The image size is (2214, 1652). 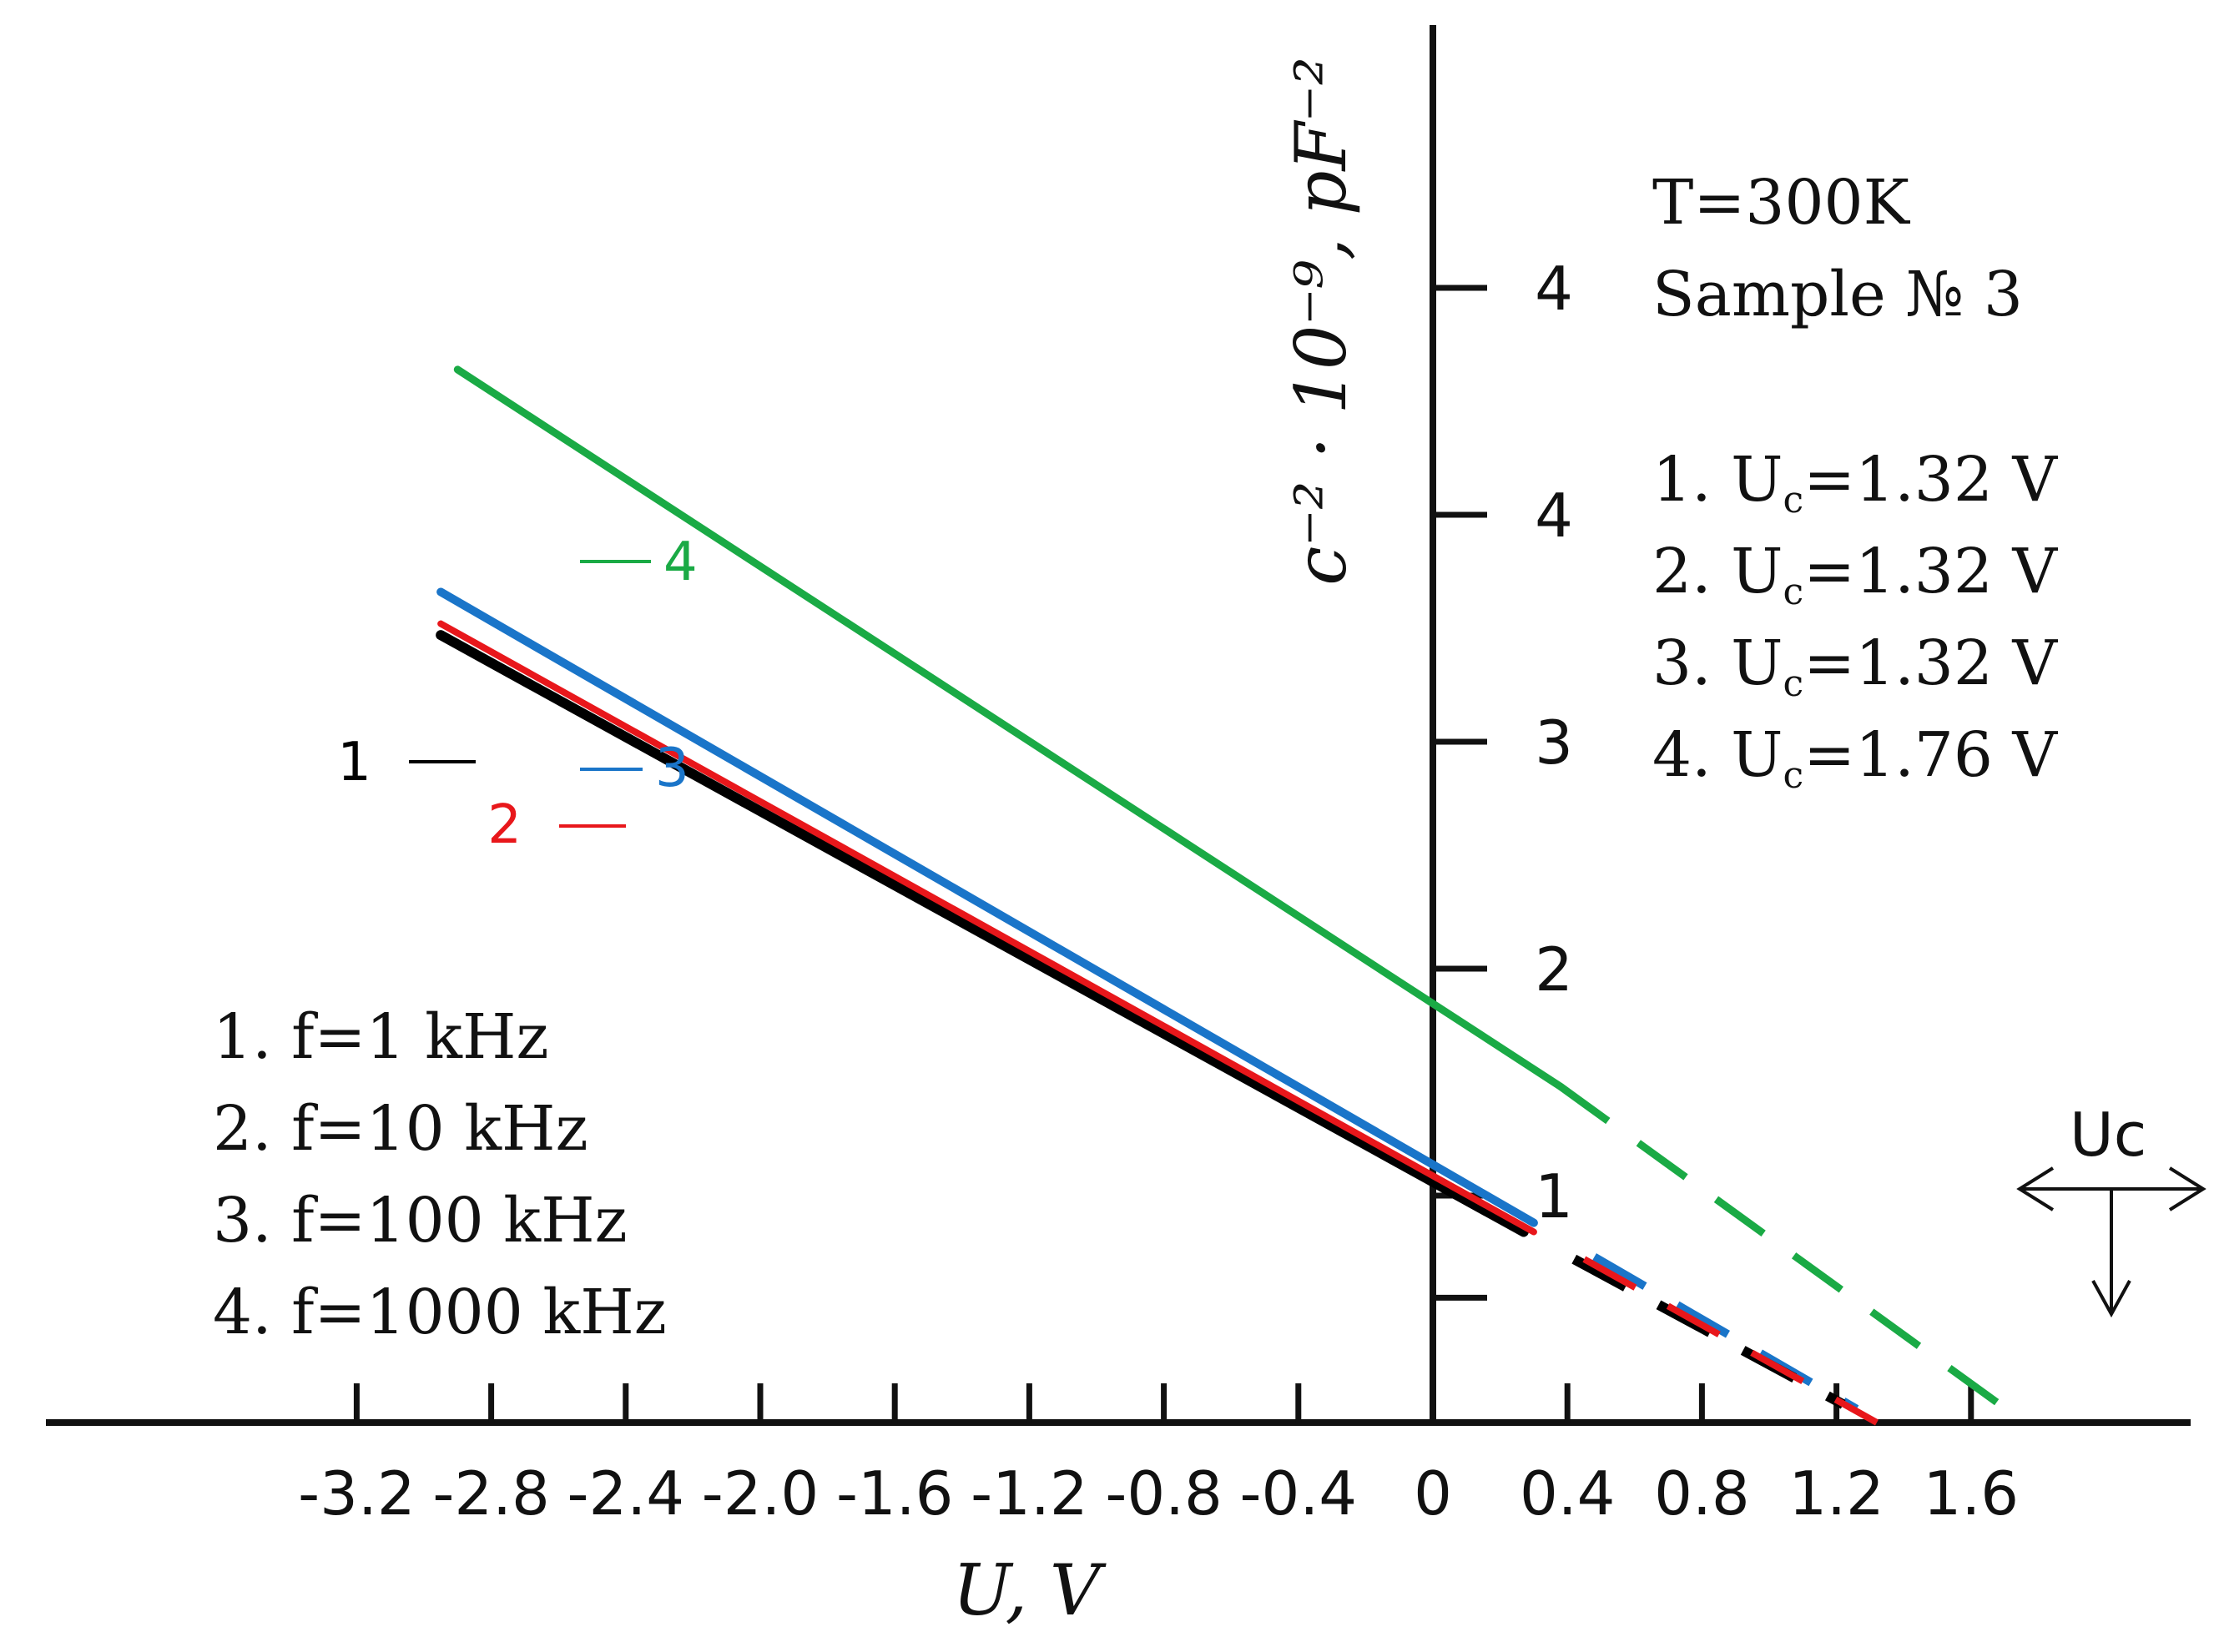 What do you see at coordinates (2108, 1135) in the screenshot?
I see `uc-marker-label: Uc` at bounding box center [2108, 1135].